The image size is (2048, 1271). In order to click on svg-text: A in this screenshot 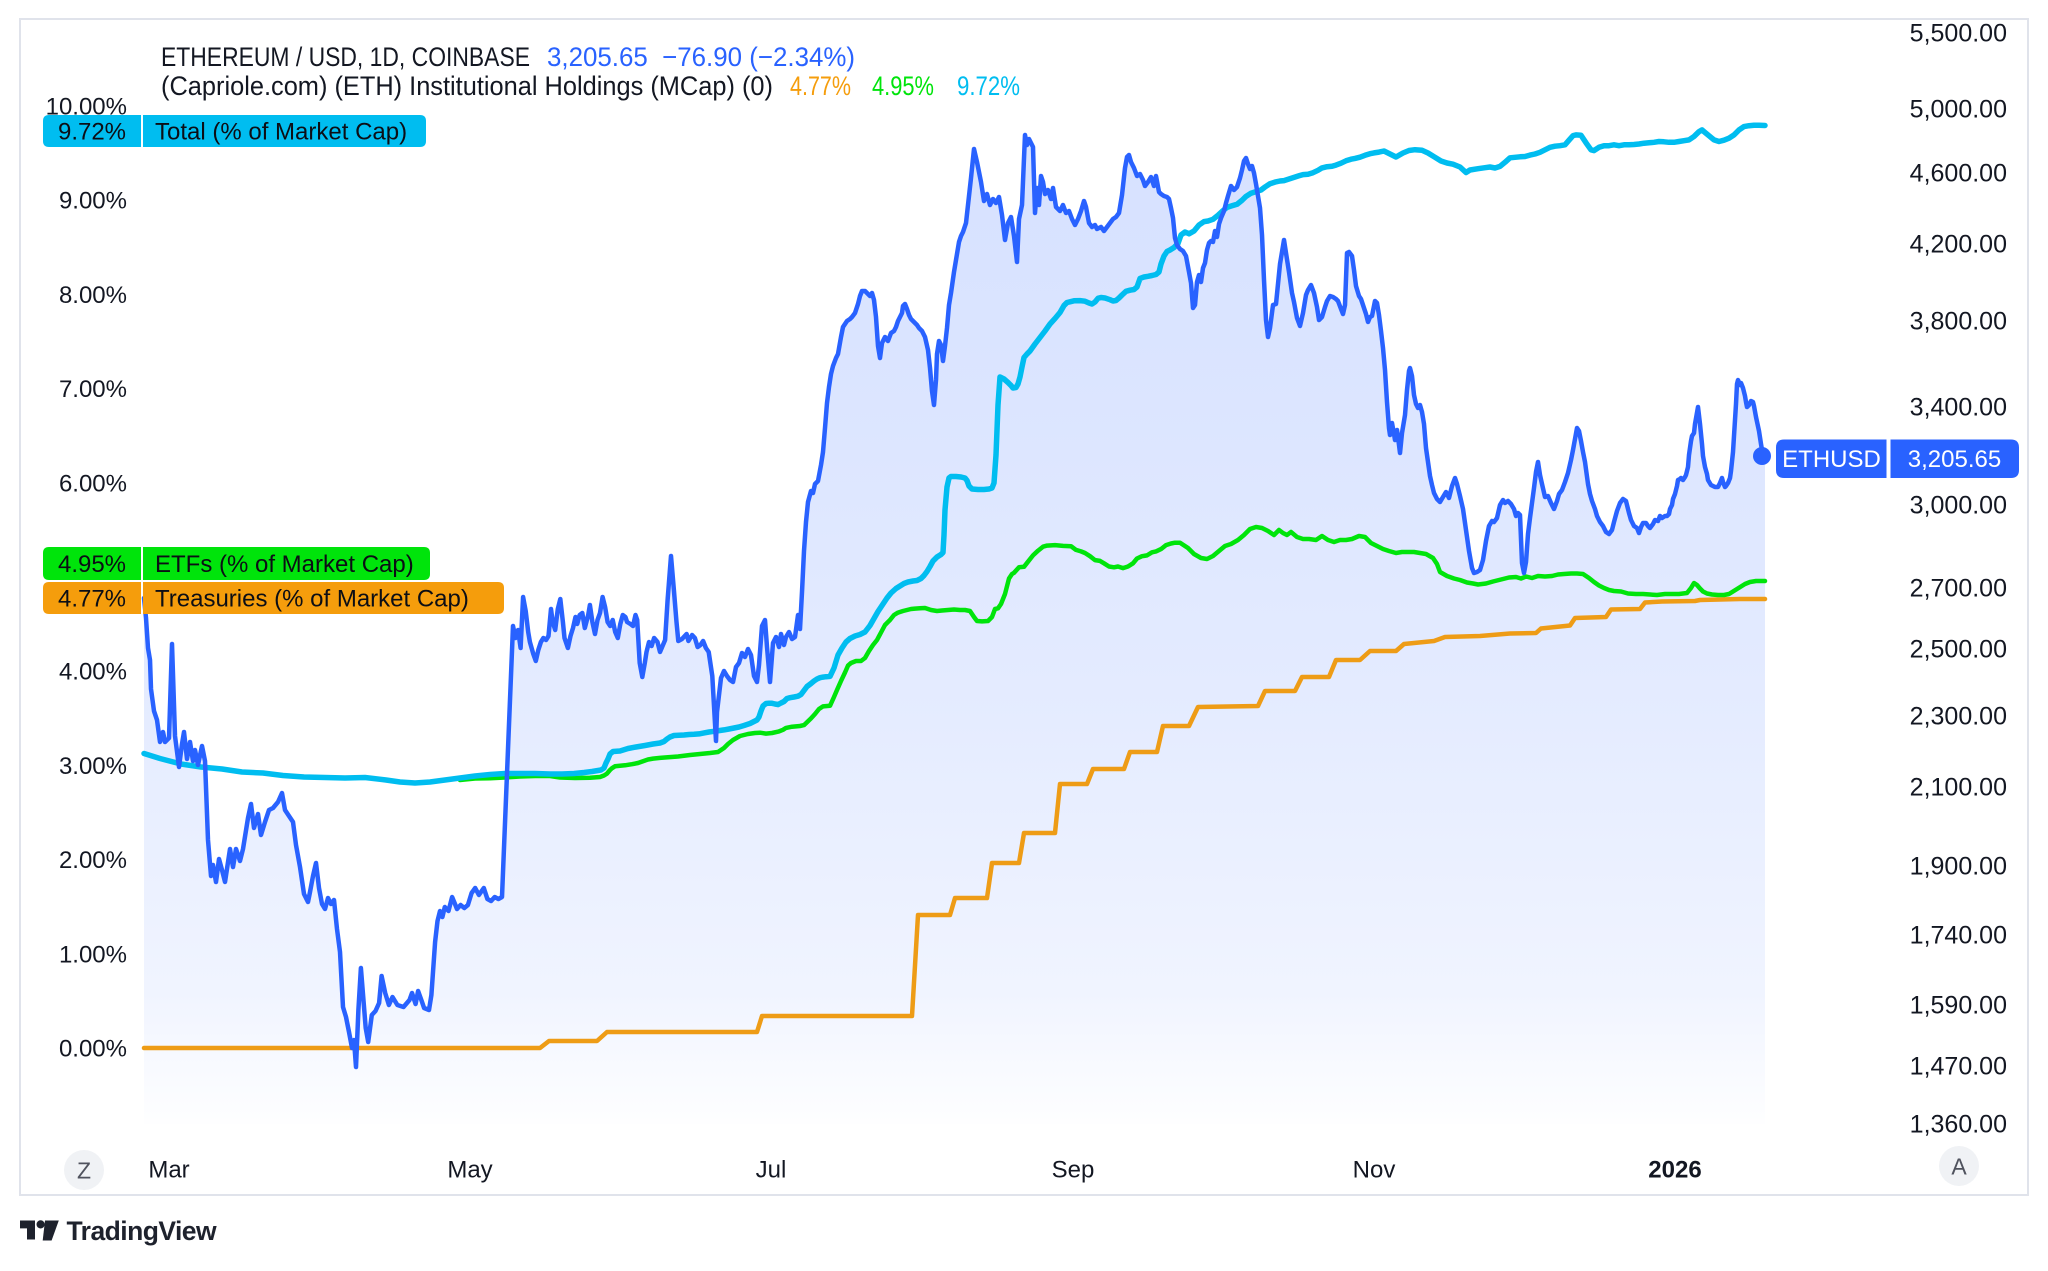, I will do `click(1959, 1167)`.